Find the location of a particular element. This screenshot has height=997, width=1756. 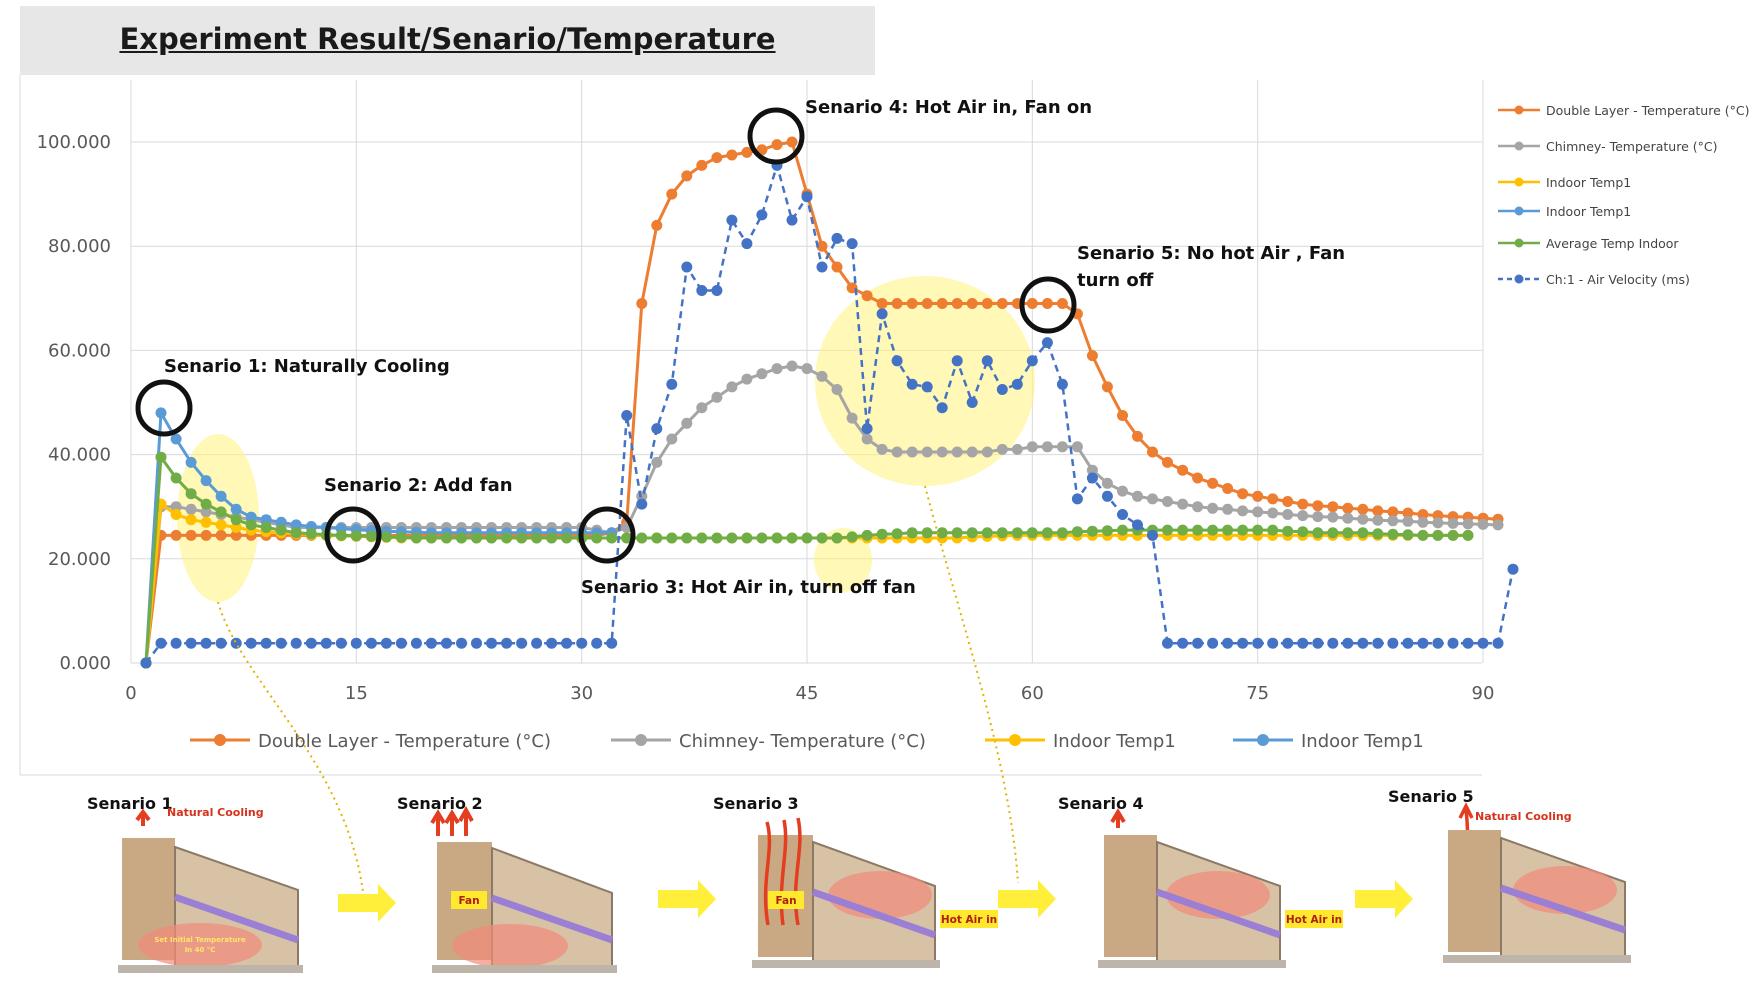

legend-label: Double Layer - Temperature (°C) is located at coordinates (404, 741).